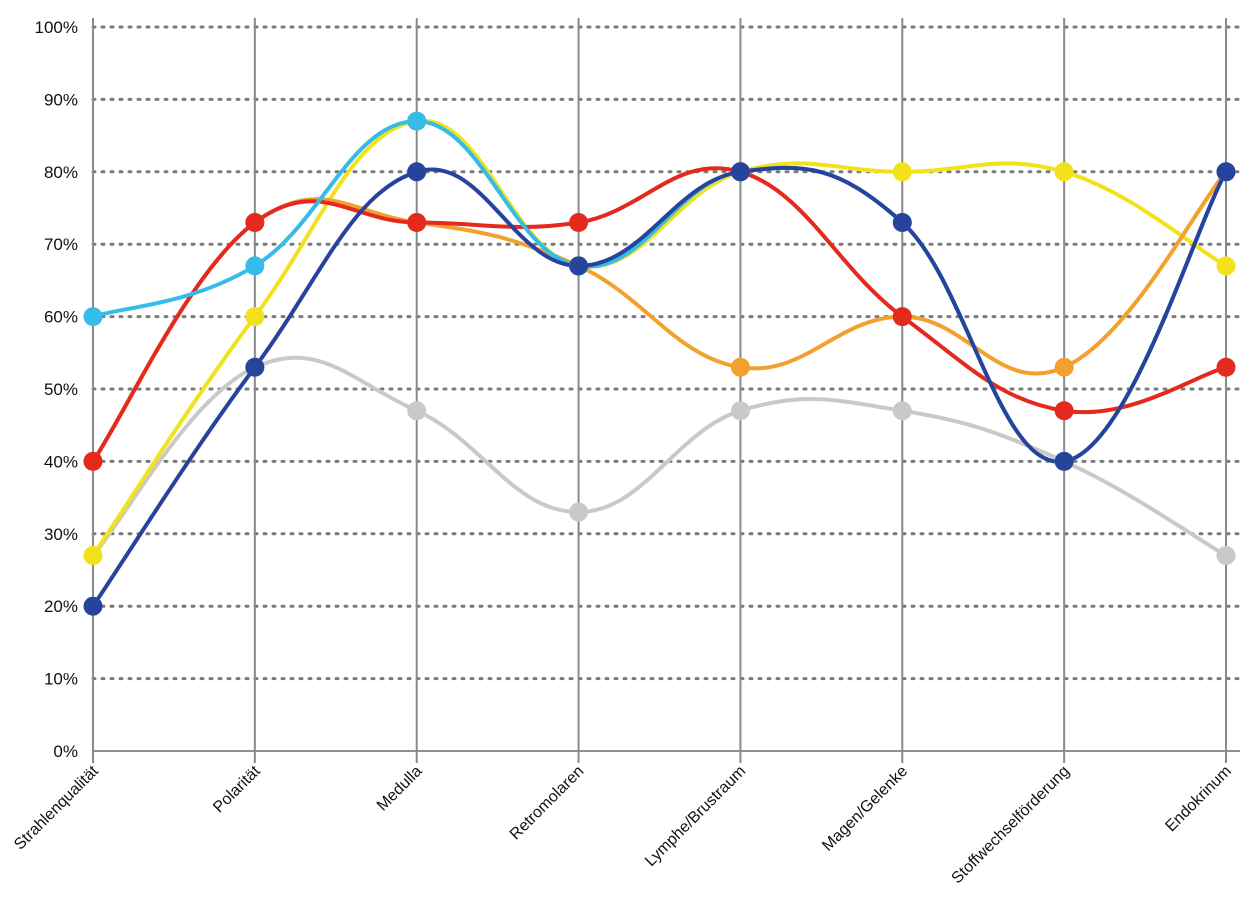  What do you see at coordinates (61, 679) in the screenshot?
I see `y-tick-label: 10%` at bounding box center [61, 679].